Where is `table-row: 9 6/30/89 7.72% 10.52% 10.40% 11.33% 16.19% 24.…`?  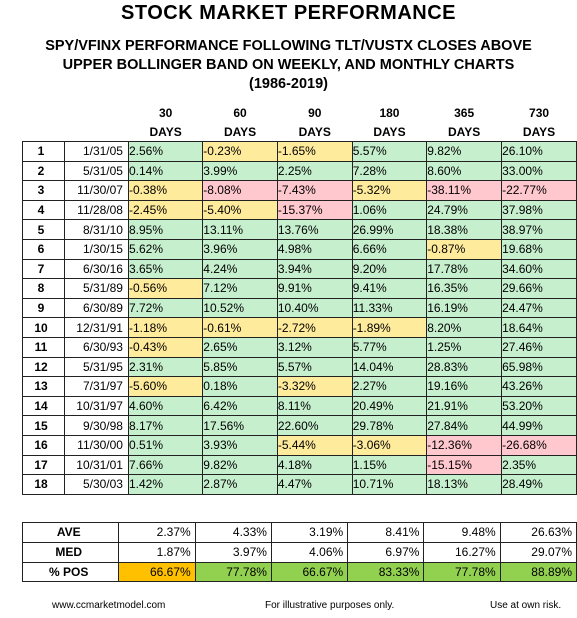 table-row: 9 6/30/89 7.72% 10.52% 10.40% 11.33% 16.19% 24.… is located at coordinates (299, 308).